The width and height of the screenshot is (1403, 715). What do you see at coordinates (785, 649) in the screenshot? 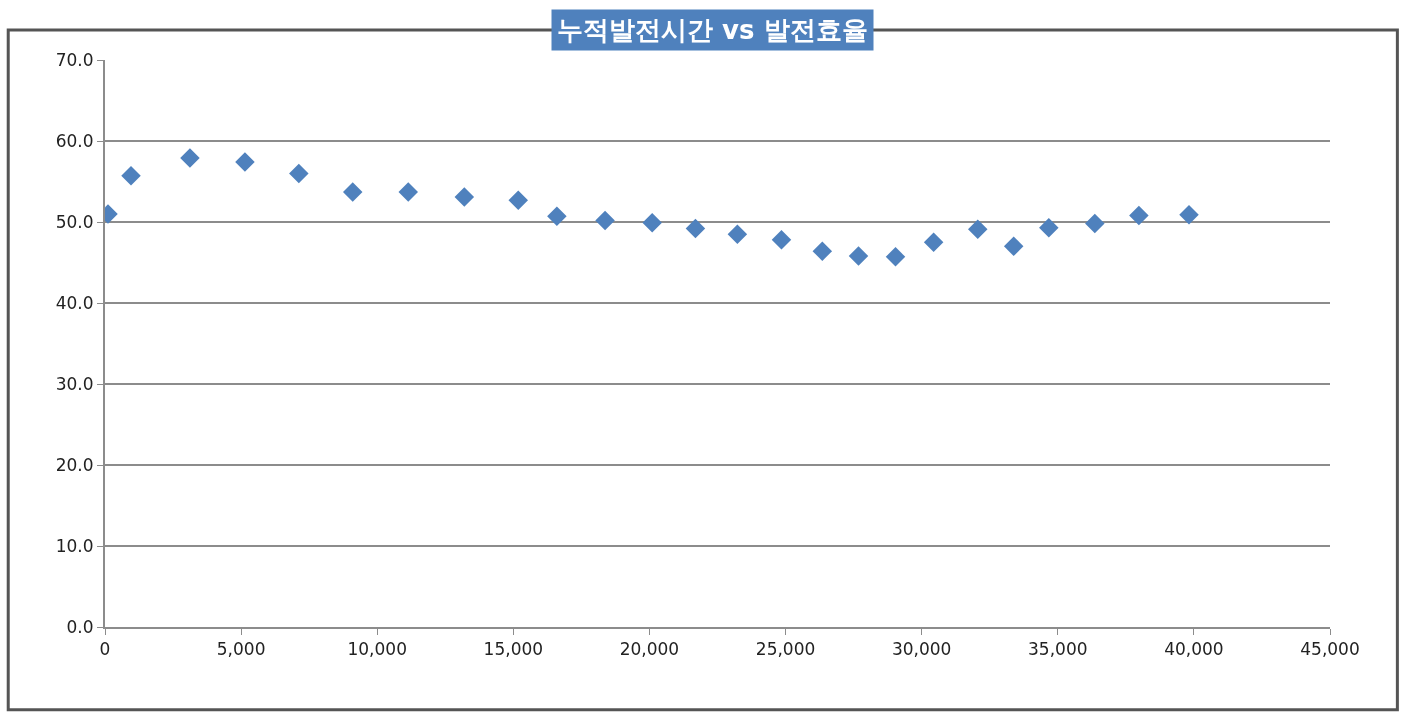
I see `x-tick-label: 25,000` at bounding box center [785, 649].